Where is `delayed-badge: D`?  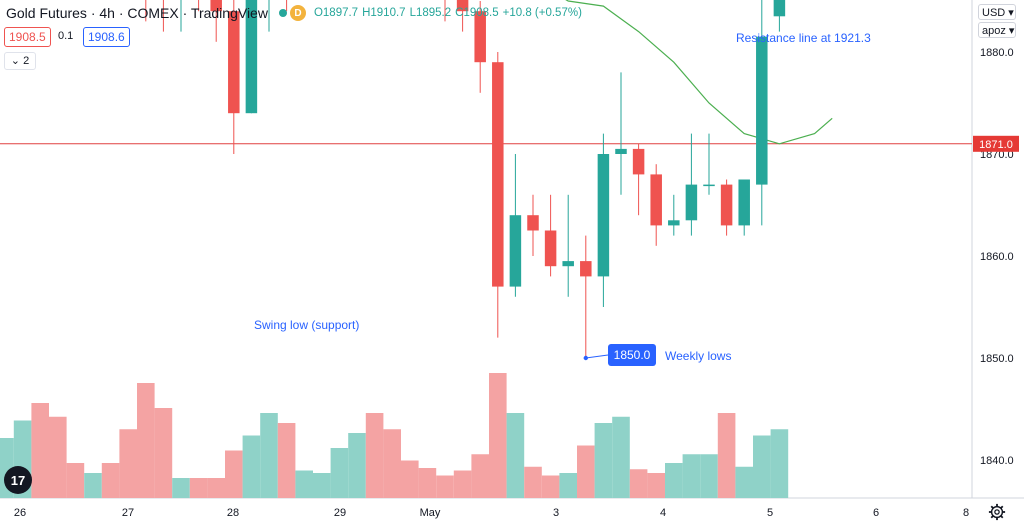 delayed-badge: D is located at coordinates (297, 13).